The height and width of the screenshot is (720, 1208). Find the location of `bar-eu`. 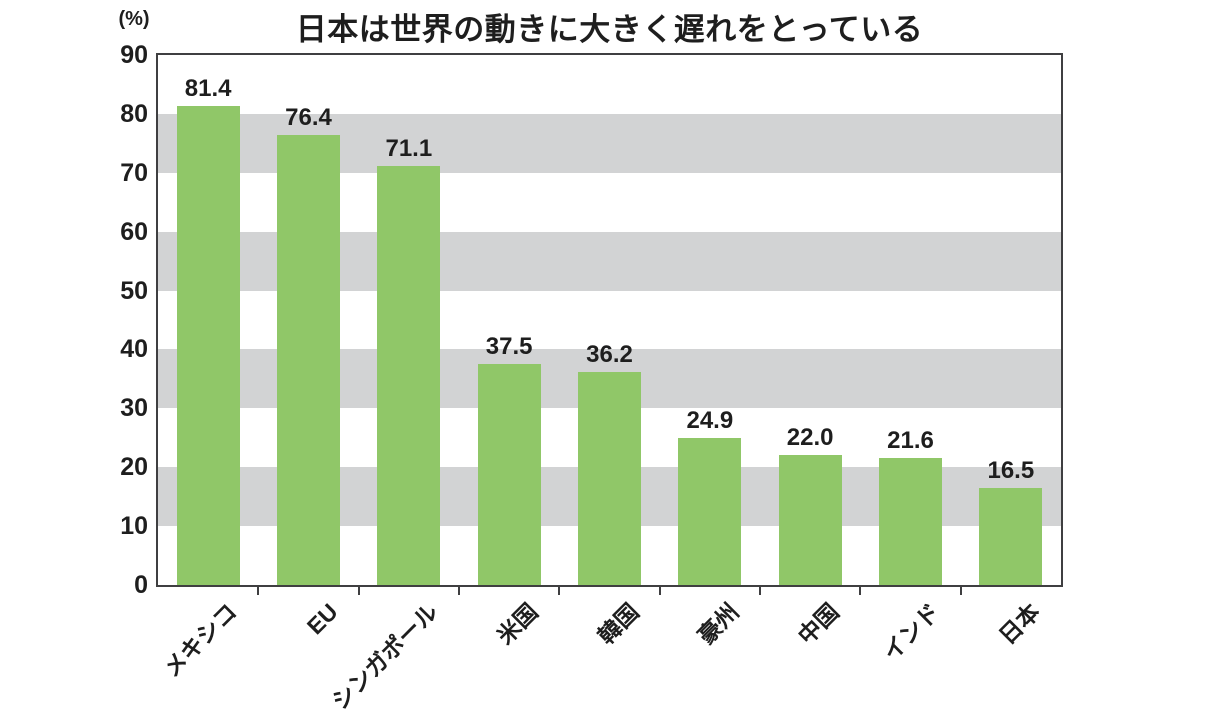

bar-eu is located at coordinates (308, 360).